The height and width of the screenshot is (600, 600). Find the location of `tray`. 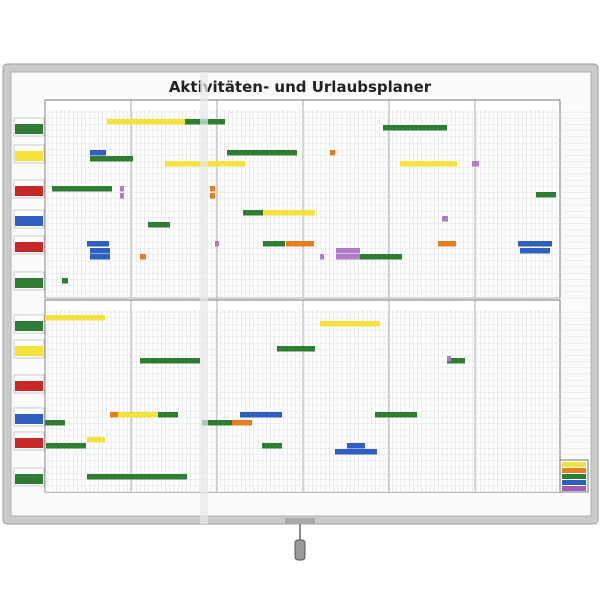

tray is located at coordinates (300, 521).